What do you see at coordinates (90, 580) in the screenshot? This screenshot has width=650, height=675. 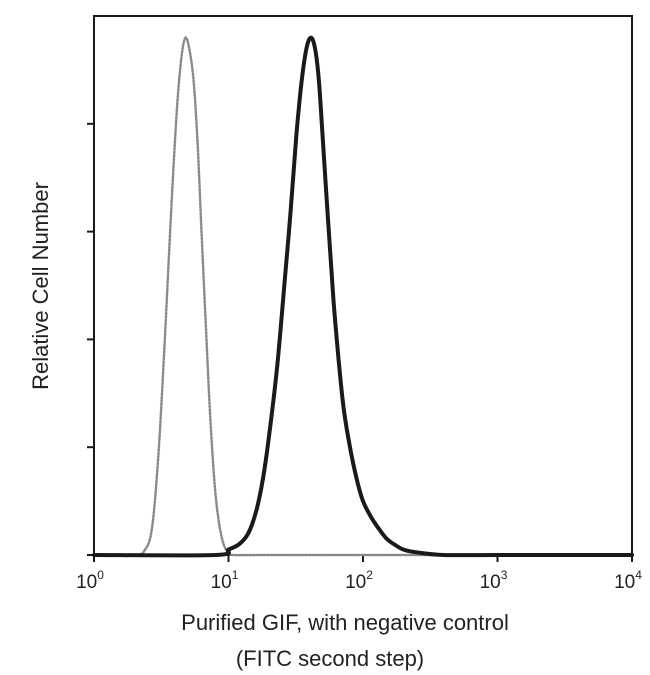 I see `x-tick-label-0: 10⁰` at bounding box center [90, 580].